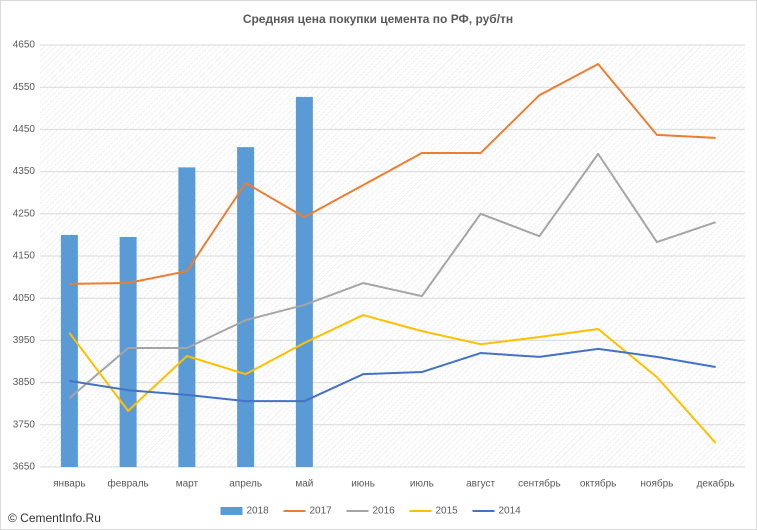 The width and height of the screenshot is (757, 530). What do you see at coordinates (187, 484) in the screenshot?
I see `x-tick-label: март` at bounding box center [187, 484].